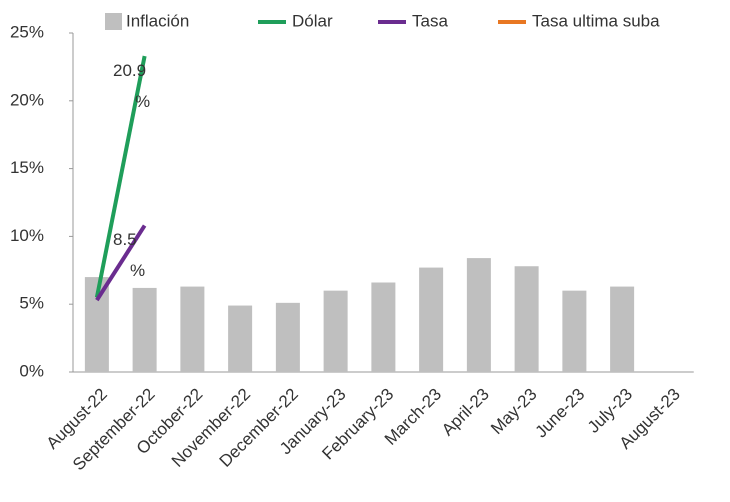 This screenshot has width=730, height=502. Describe the element at coordinates (430, 20) in the screenshot. I see `legend-label: Tasa` at that location.